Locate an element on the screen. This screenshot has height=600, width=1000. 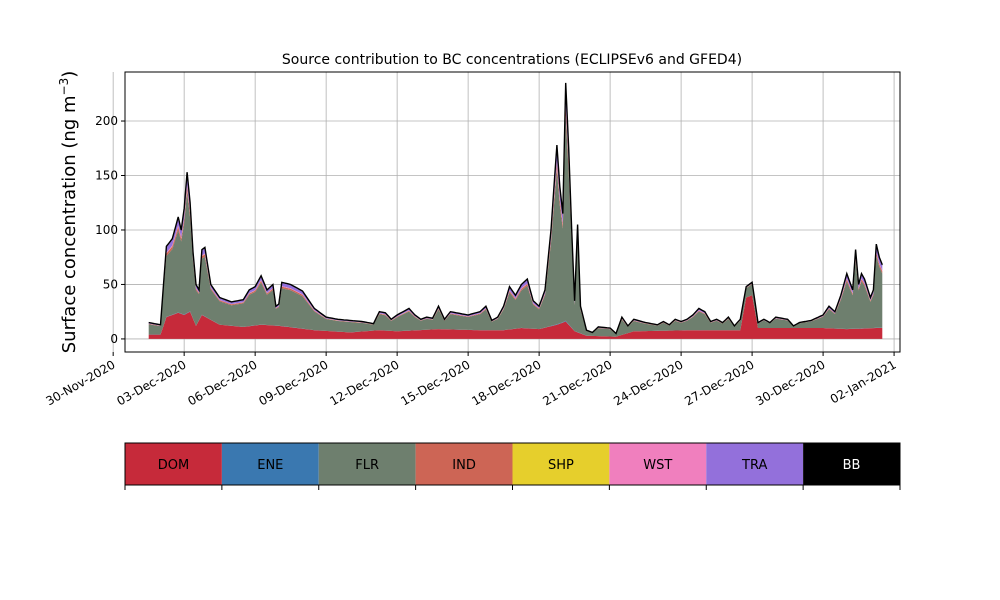
y-tick-label: 50 is located at coordinates (110, 284).